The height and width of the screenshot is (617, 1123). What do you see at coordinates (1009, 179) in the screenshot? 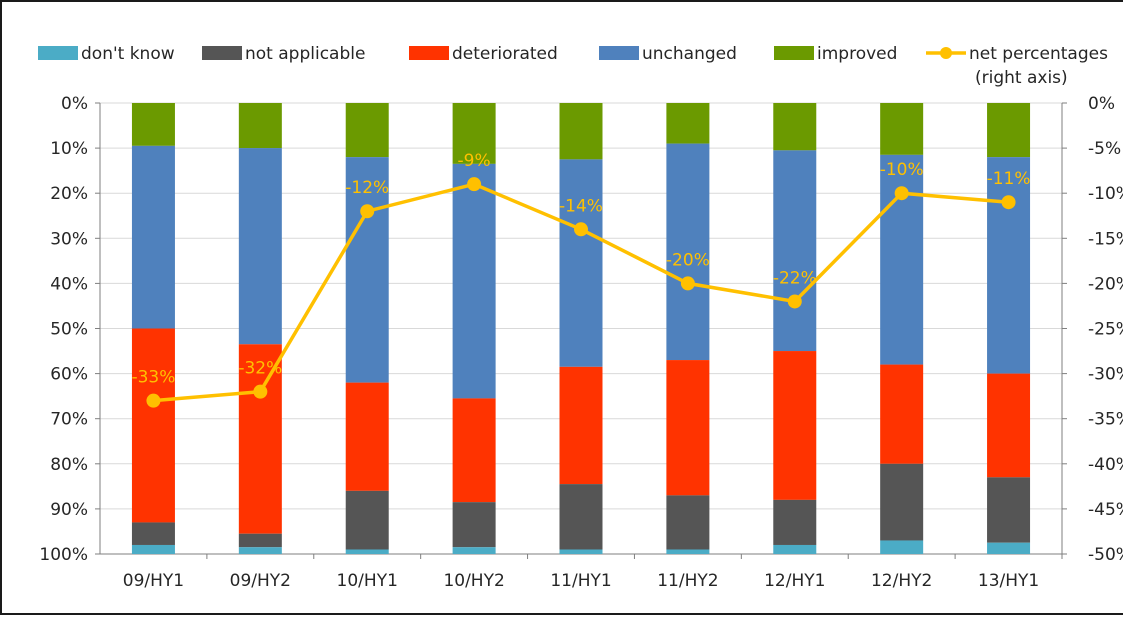
I see `net-percentage-data-label: -11%` at bounding box center [1009, 179].